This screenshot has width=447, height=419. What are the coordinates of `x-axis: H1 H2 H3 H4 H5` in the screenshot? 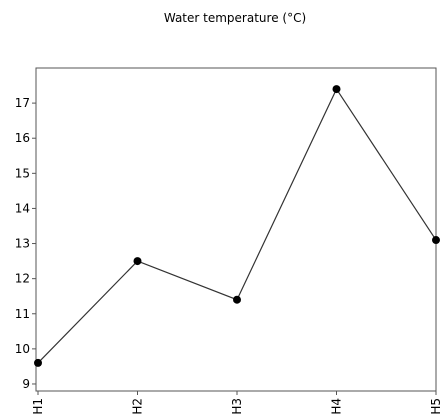 It's located at (237, 403).